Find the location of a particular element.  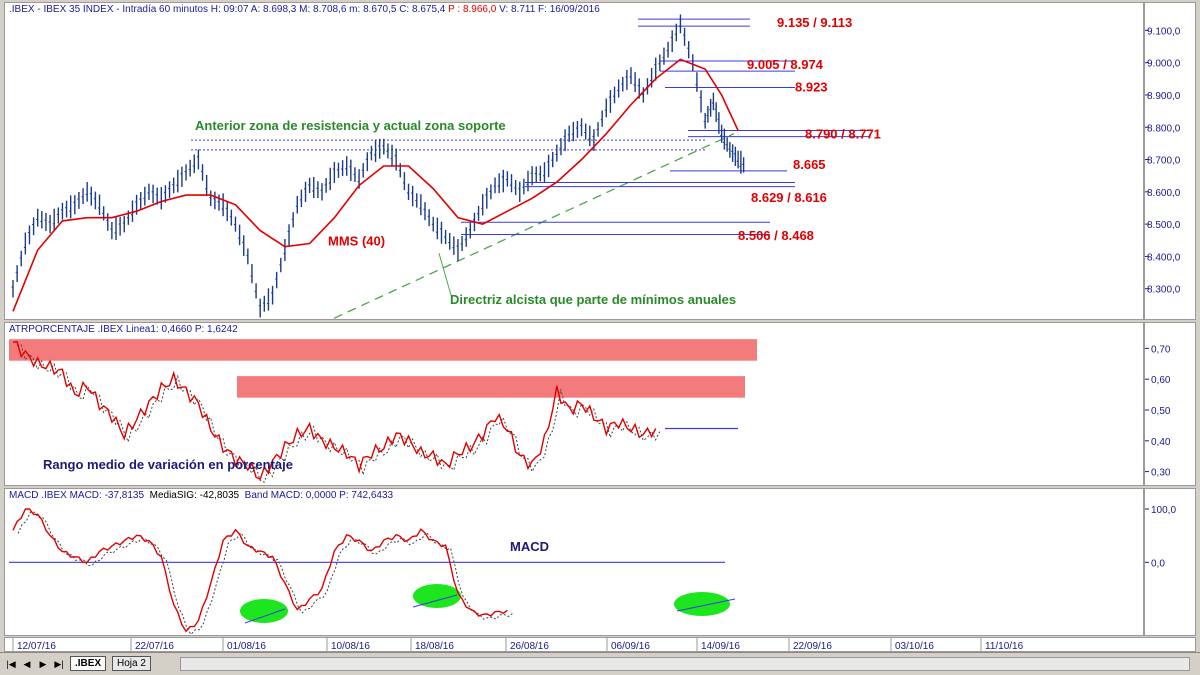

date-tick-label: 01/08/16 is located at coordinates (246, 646).